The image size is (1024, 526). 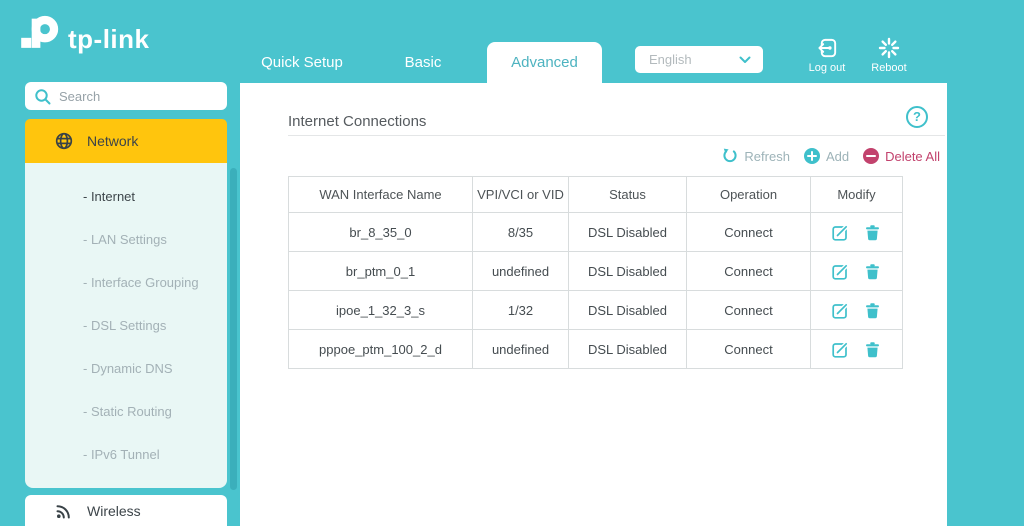 I want to click on sidebar-section-label: Network, so click(x=113, y=141).